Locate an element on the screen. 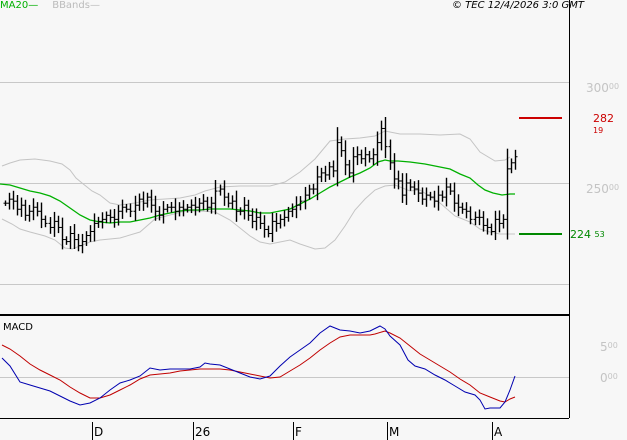 The width and height of the screenshot is (627, 440). macd-label-0: 000 is located at coordinates (609, 378).